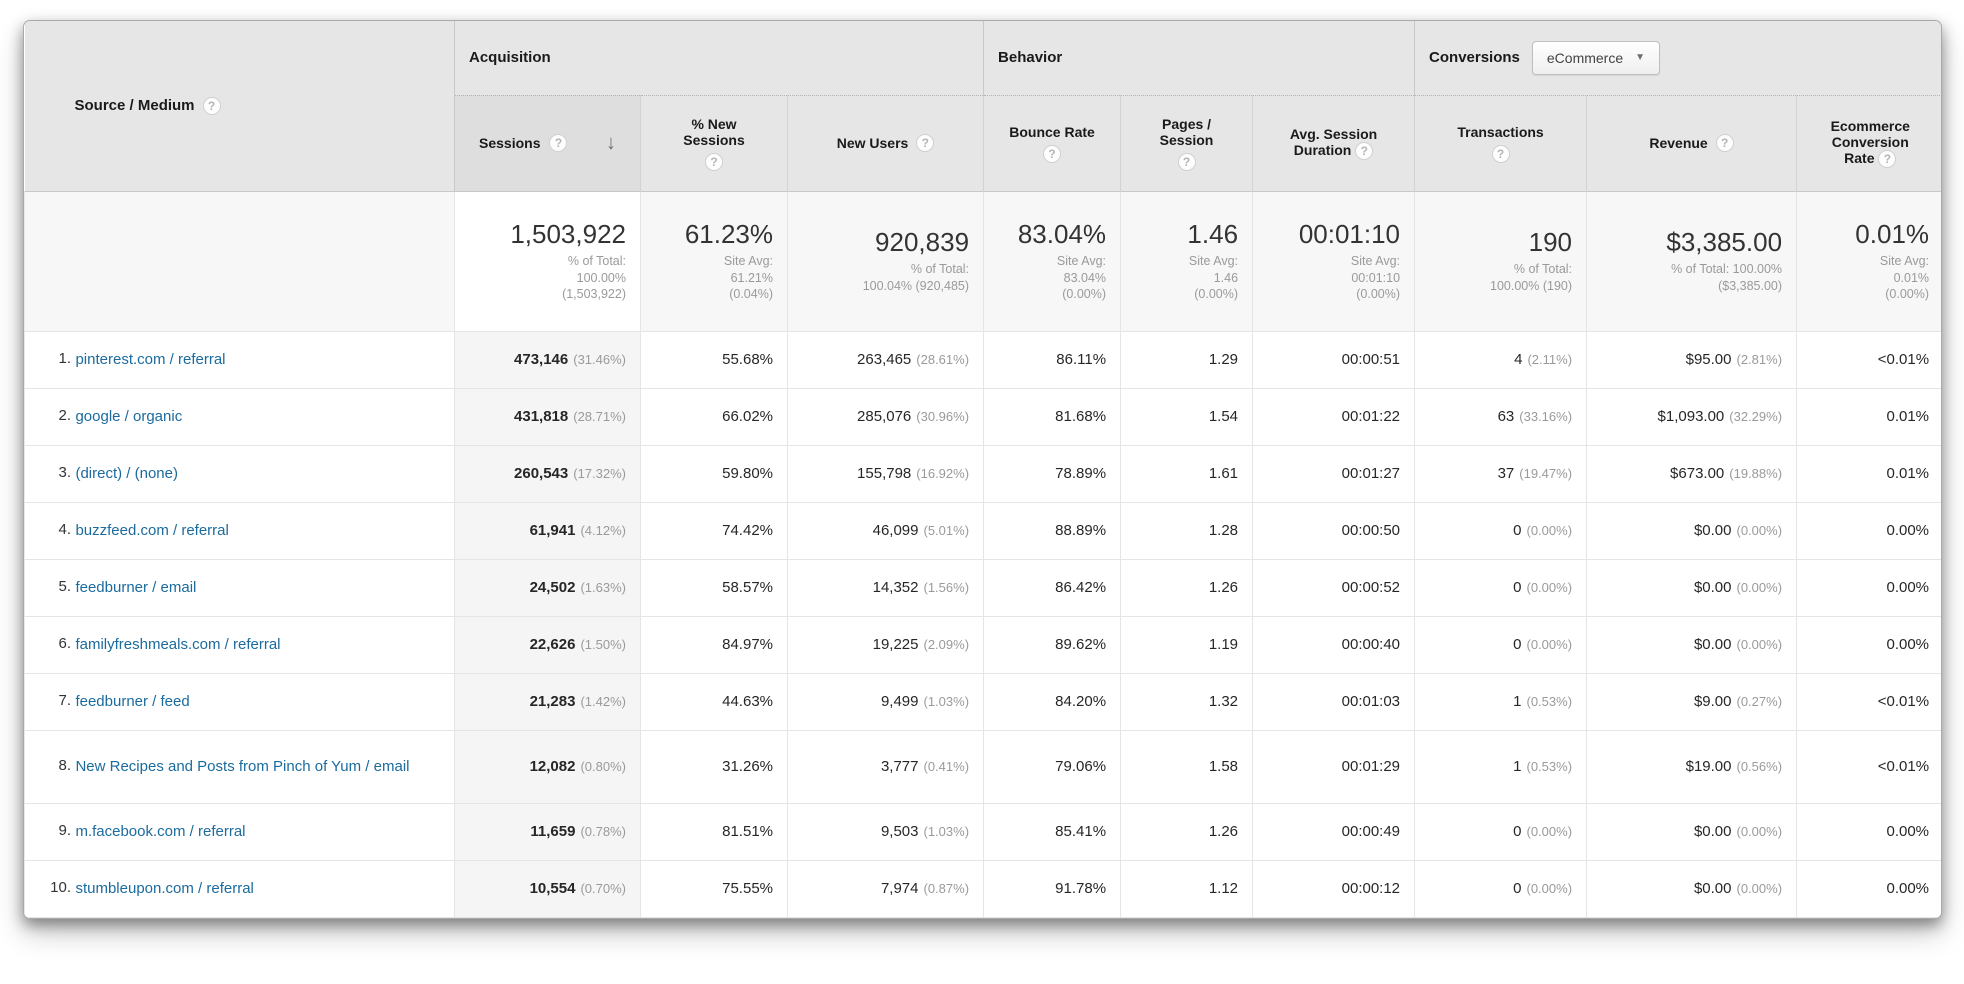  Describe the element at coordinates (152, 530) in the screenshot. I see `source-medium-link: buzzfeed.com / referral` at that location.